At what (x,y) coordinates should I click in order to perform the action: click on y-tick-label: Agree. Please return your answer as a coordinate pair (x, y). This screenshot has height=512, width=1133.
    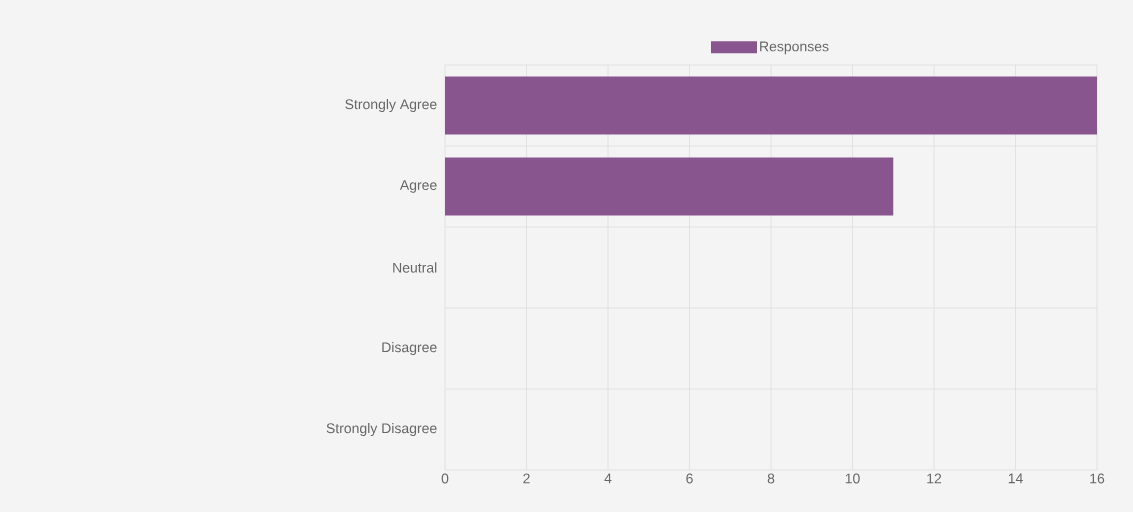
    Looking at the image, I should click on (418, 186).